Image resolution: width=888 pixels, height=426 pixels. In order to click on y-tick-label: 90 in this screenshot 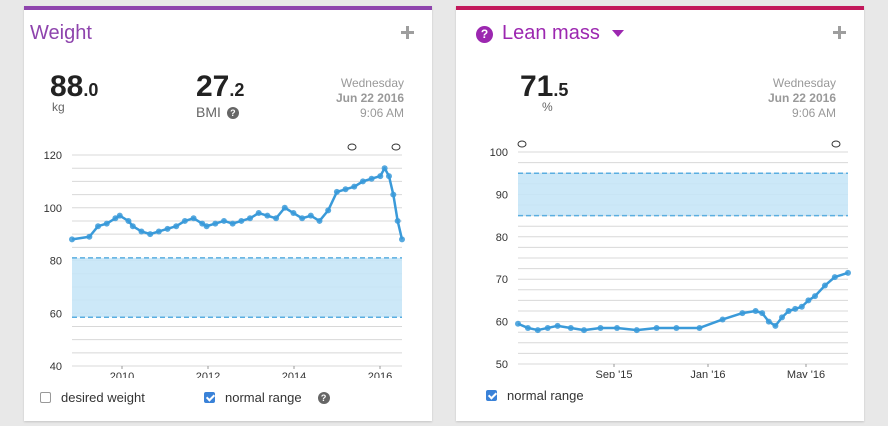, I will do `click(502, 195)`.